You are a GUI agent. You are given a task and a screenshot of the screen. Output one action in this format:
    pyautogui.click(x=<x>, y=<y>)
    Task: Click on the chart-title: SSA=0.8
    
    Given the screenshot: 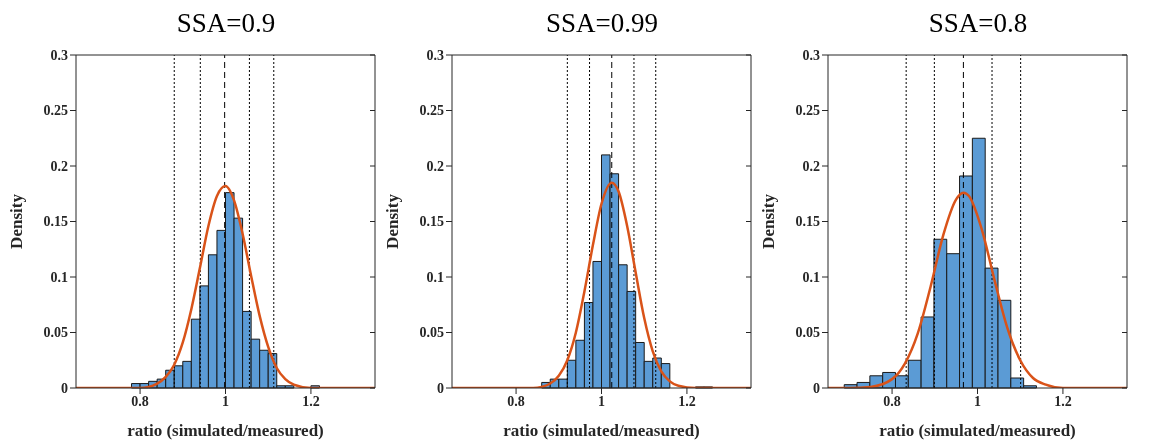 What is the action you would take?
    pyautogui.click(x=977, y=24)
    